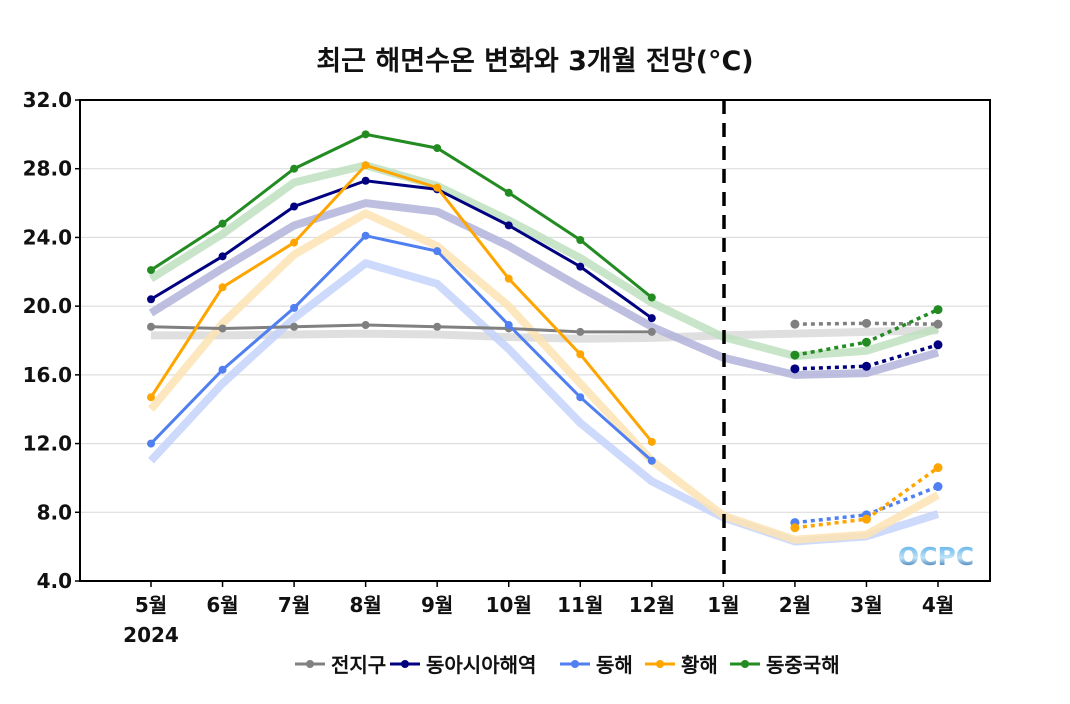 The height and width of the screenshot is (704, 1070). What do you see at coordinates (358, 665) in the screenshot?
I see `legend-label: 전지구` at bounding box center [358, 665].